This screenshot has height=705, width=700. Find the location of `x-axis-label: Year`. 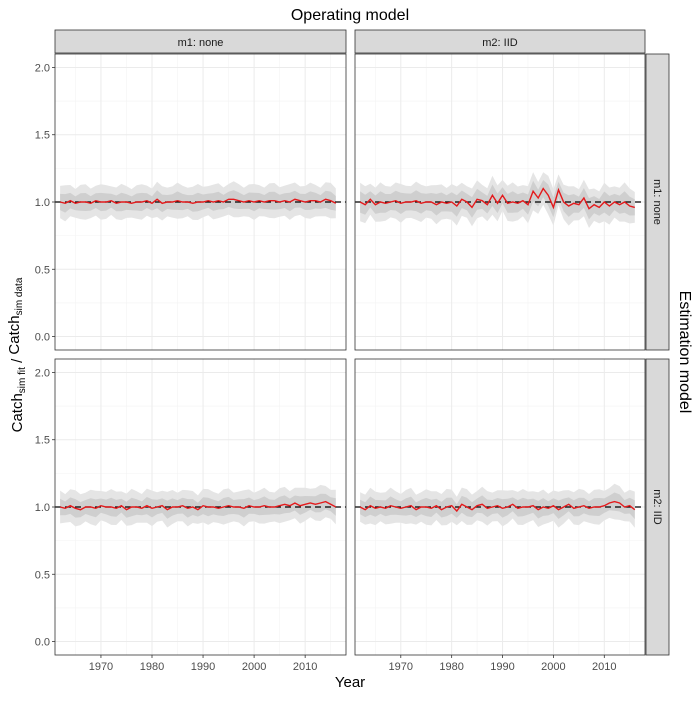

x-axis-label: Year is located at coordinates (350, 682).